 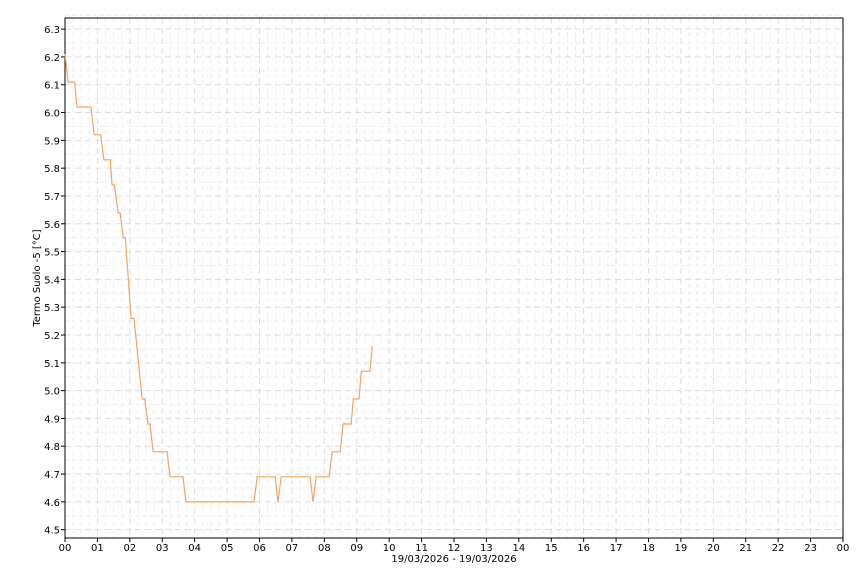 What do you see at coordinates (518, 548) in the screenshot?
I see `x-tick-label: 14` at bounding box center [518, 548].